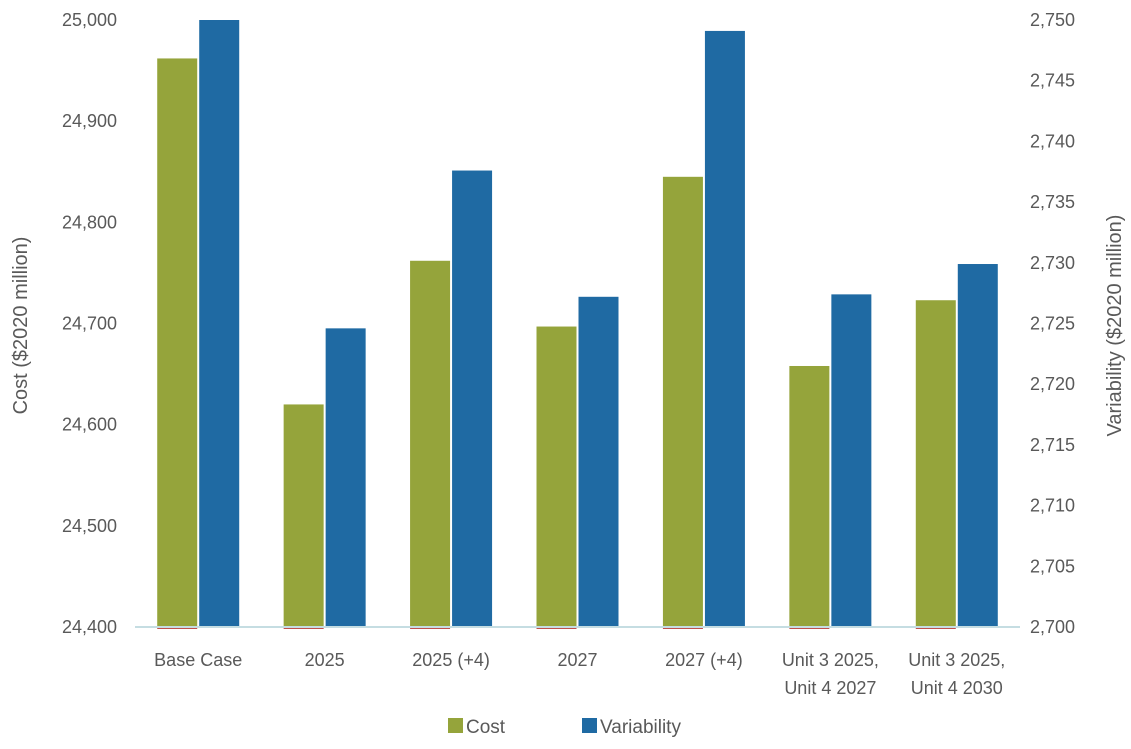 This screenshot has height=749, width=1131. What do you see at coordinates (455, 725) in the screenshot?
I see `legend-swatch-cost` at bounding box center [455, 725].